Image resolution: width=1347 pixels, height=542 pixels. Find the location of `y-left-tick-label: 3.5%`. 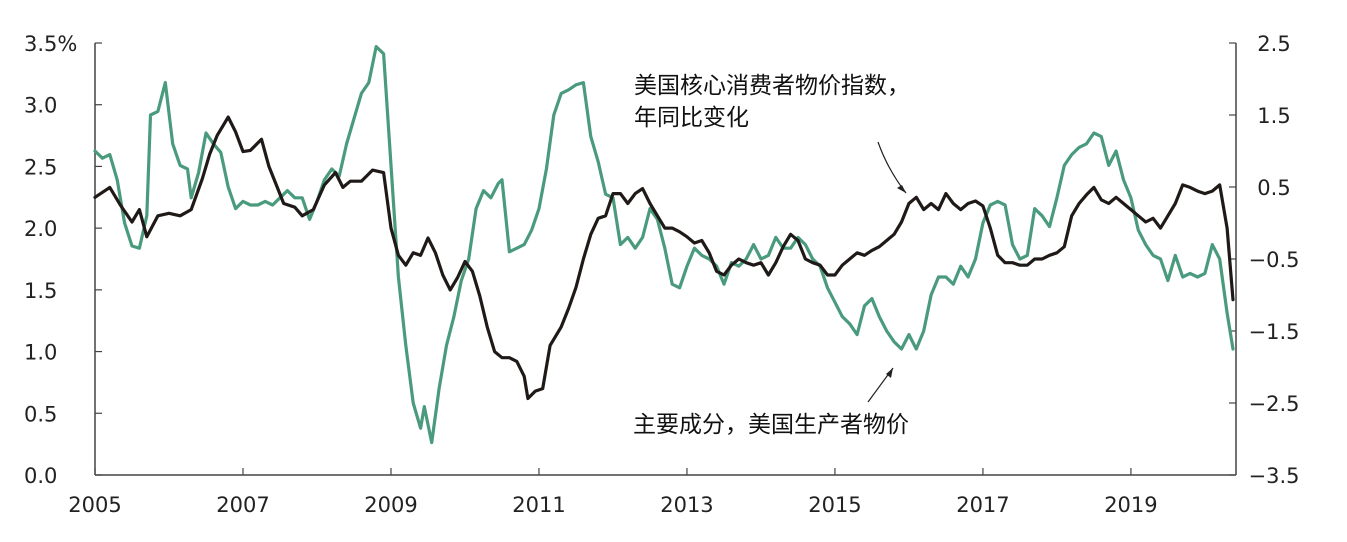

y-left-tick-label: 3.5% is located at coordinates (50, 44).